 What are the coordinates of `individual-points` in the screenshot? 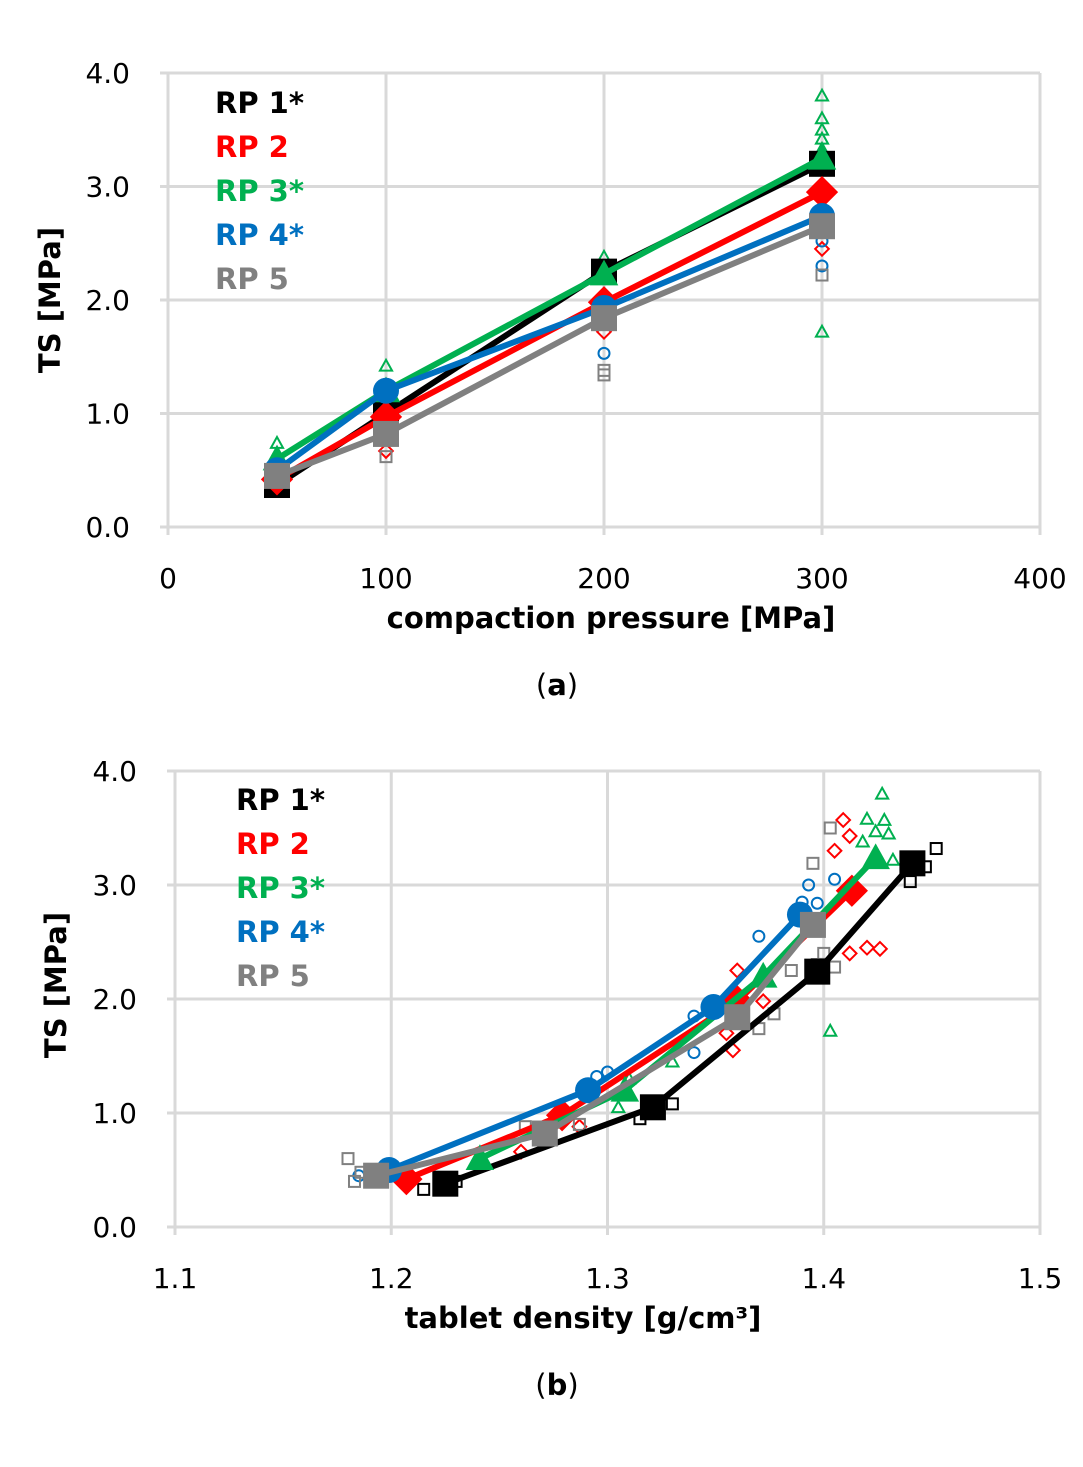 It's located at (550, 275).